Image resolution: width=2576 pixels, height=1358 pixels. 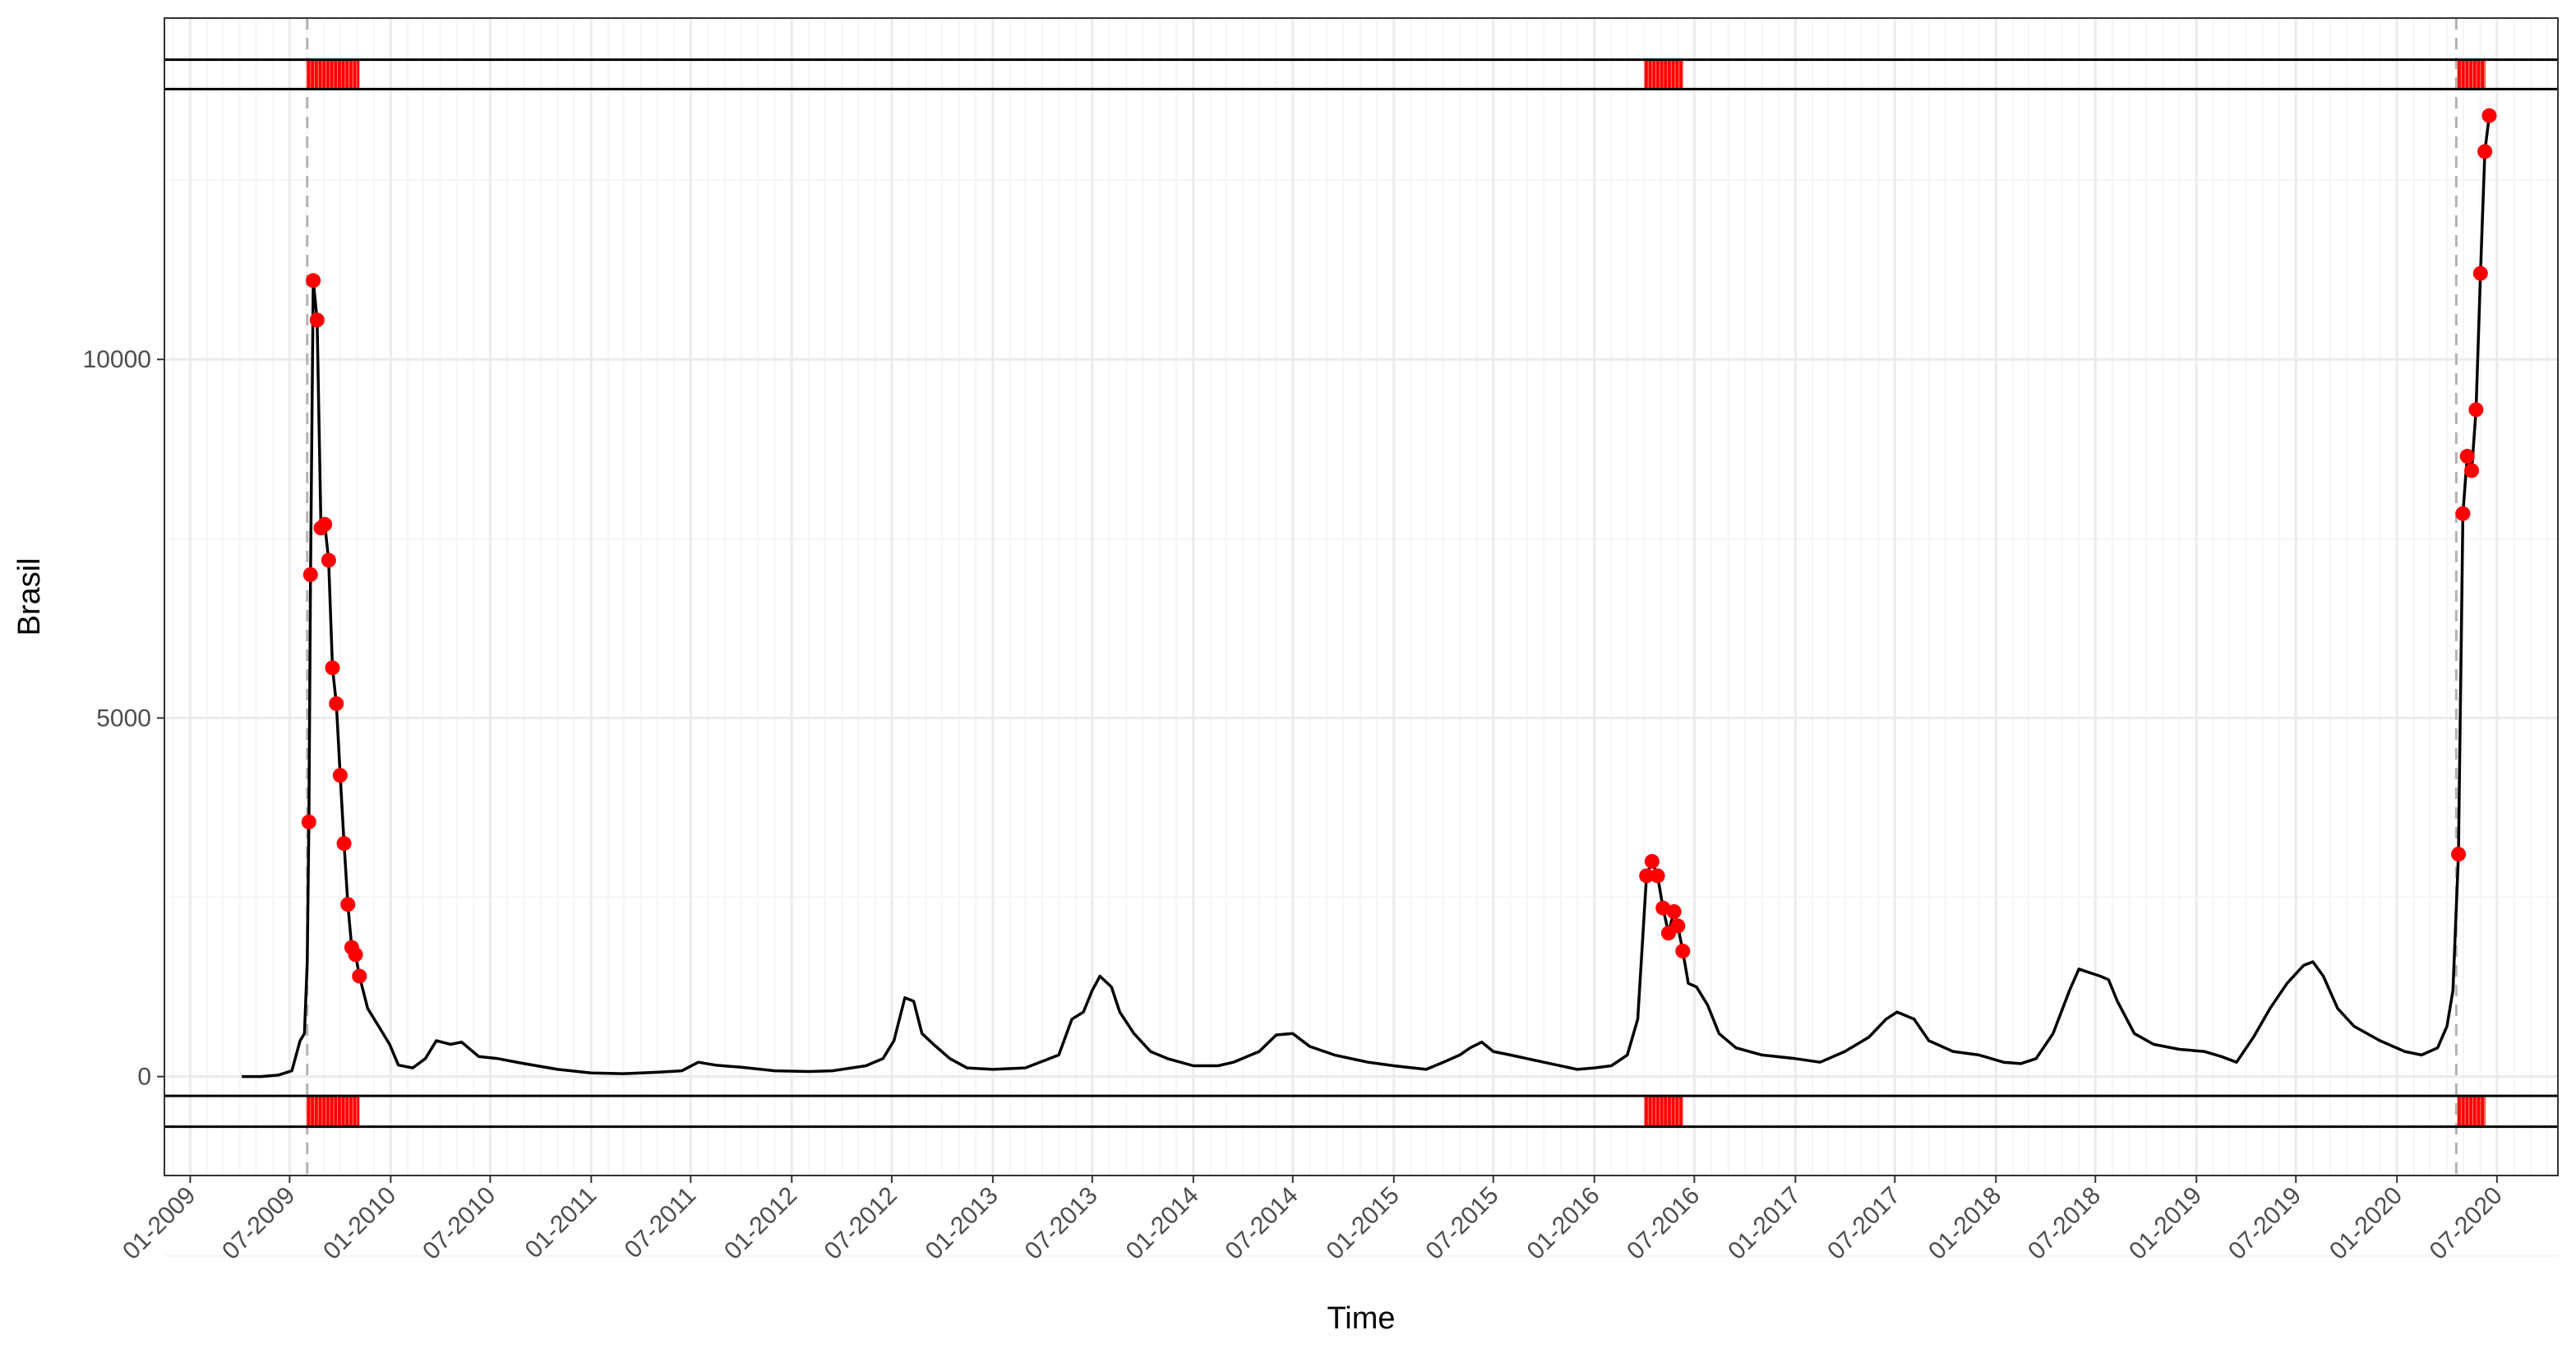 I want to click on y-axis: 0 5000 10000, so click(x=123, y=718).